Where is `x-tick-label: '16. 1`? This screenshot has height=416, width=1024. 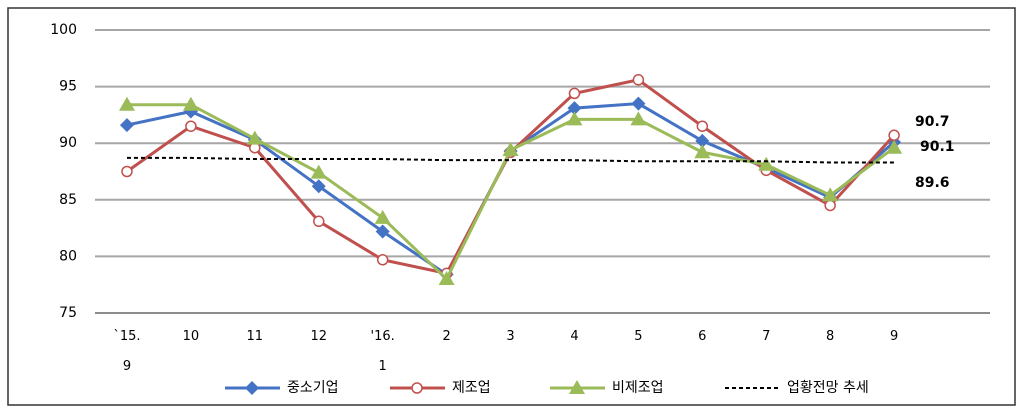
x-tick-label: '16. 1 is located at coordinates (382, 351).